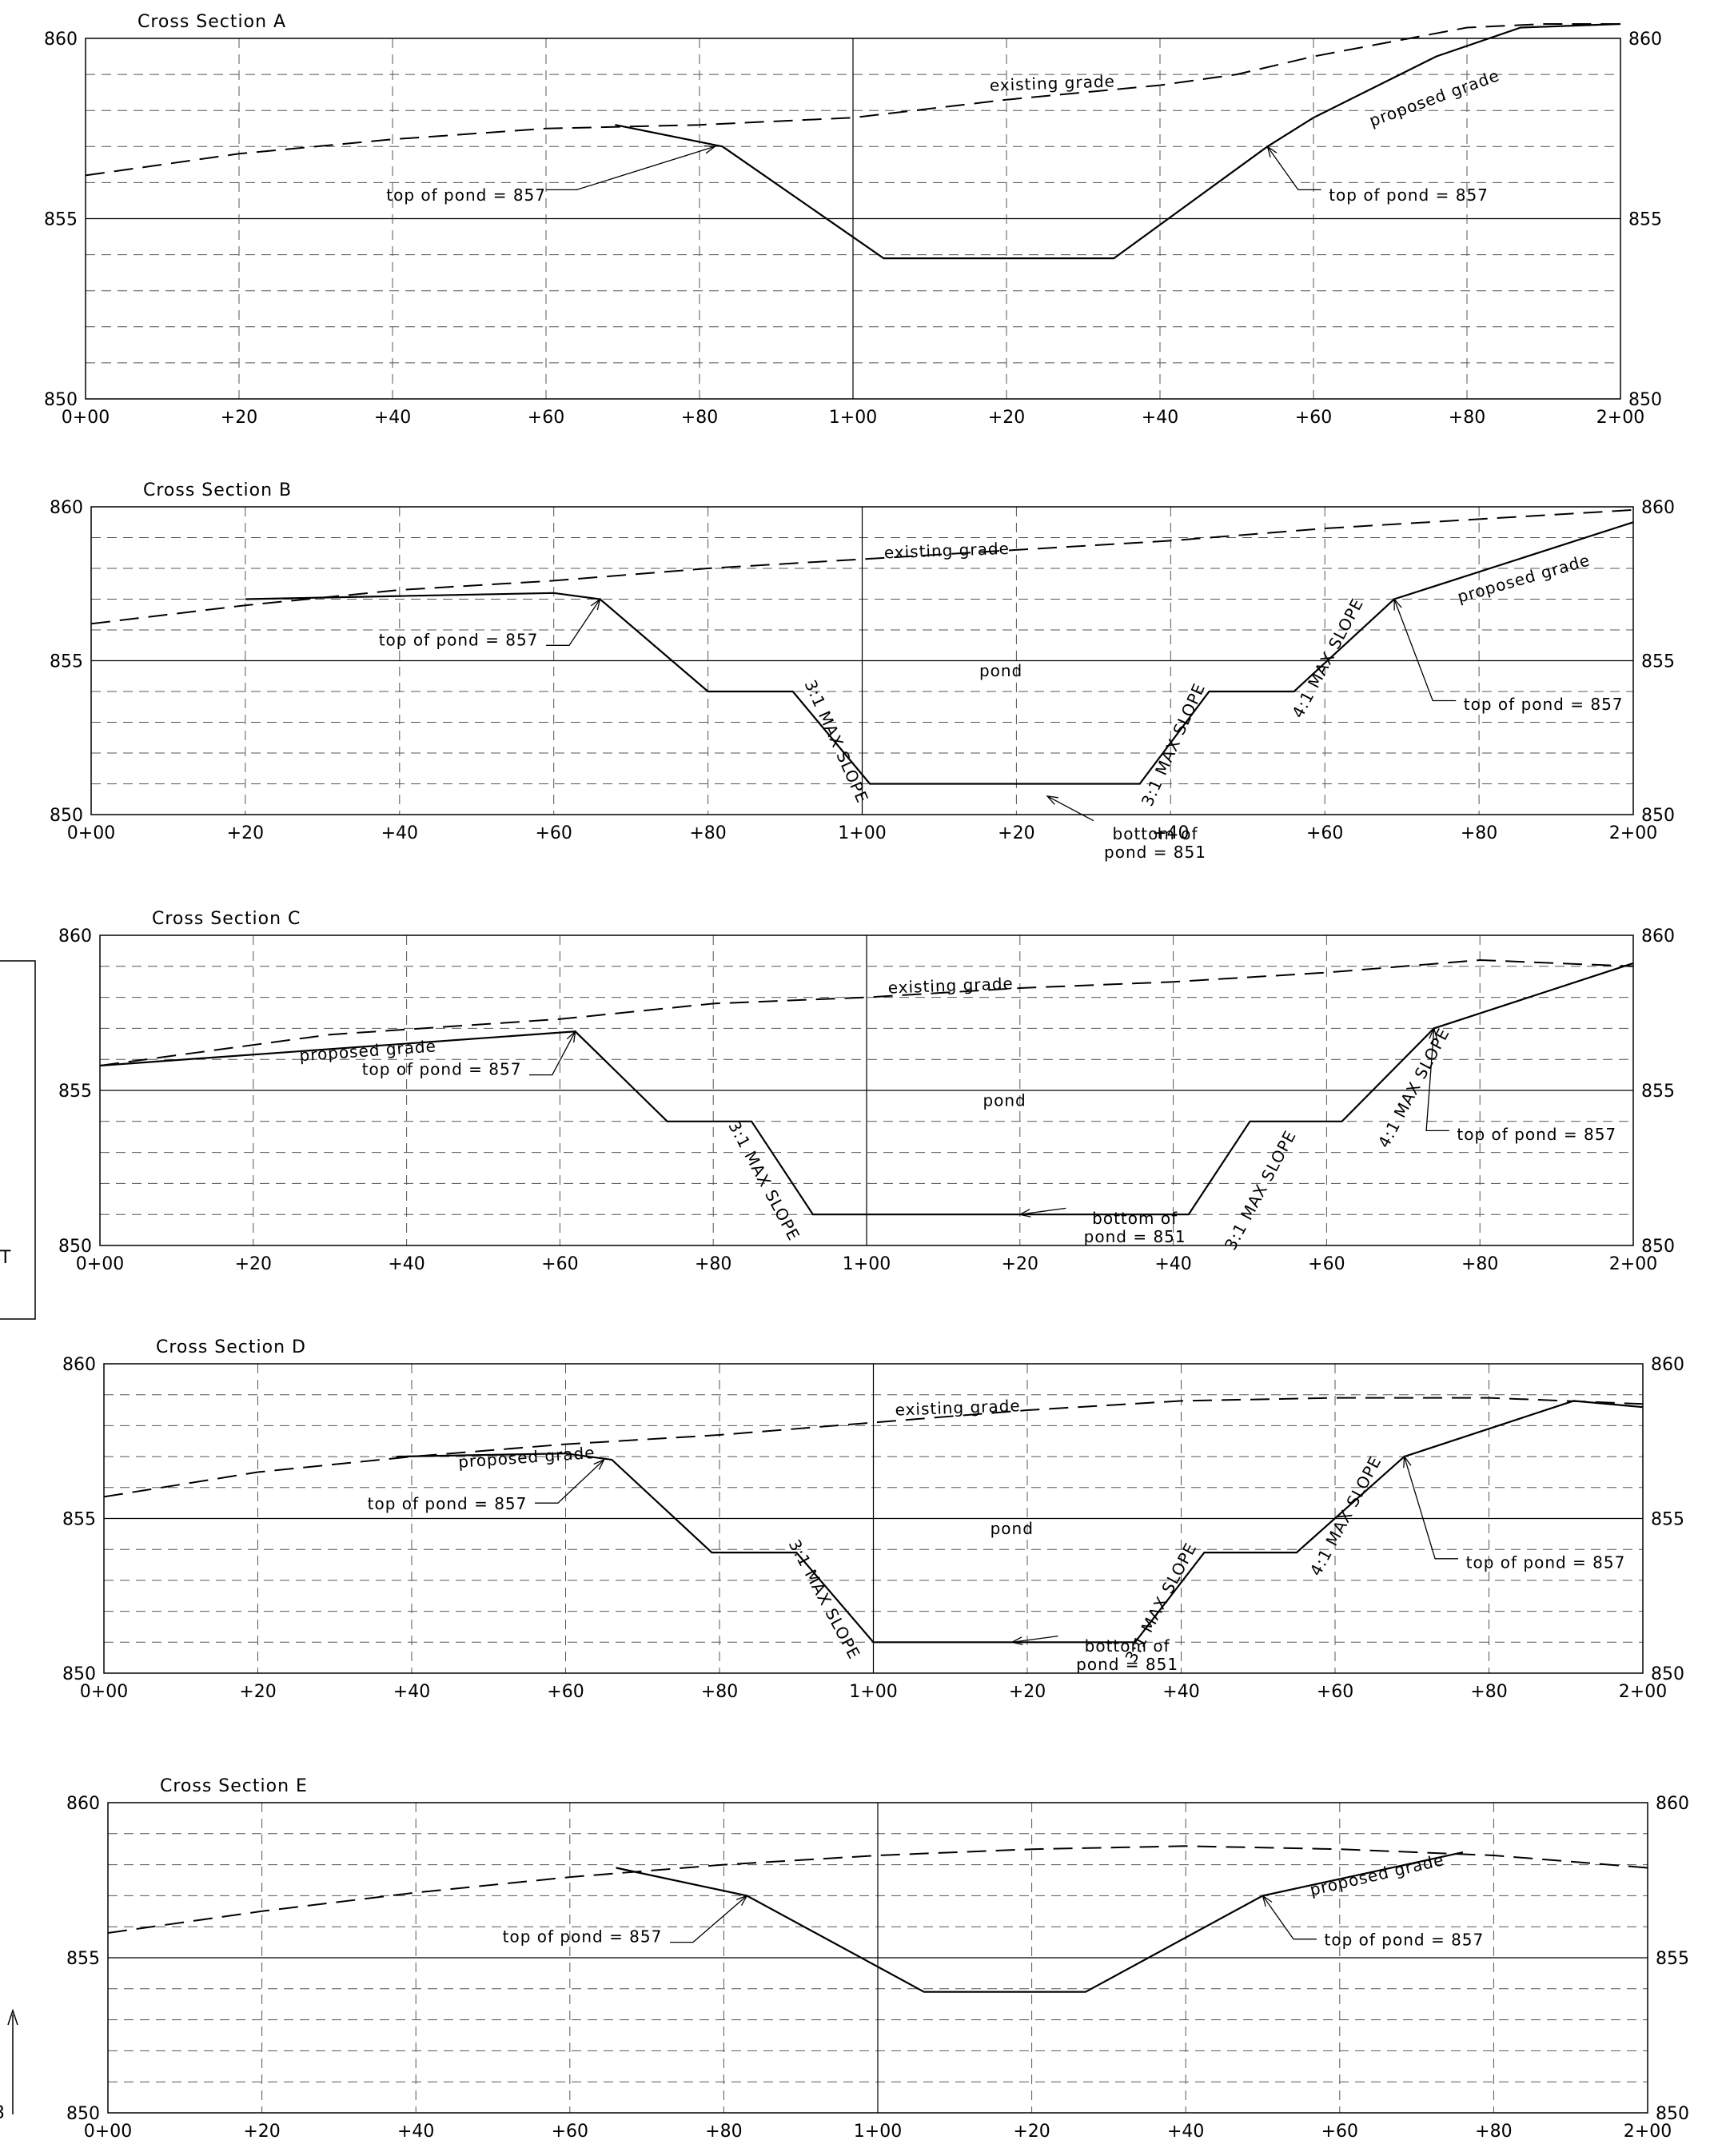 This screenshot has width=1714, height=2156. Describe the element at coordinates (226, 919) in the screenshot. I see `panel-title: Cross Section C` at that location.